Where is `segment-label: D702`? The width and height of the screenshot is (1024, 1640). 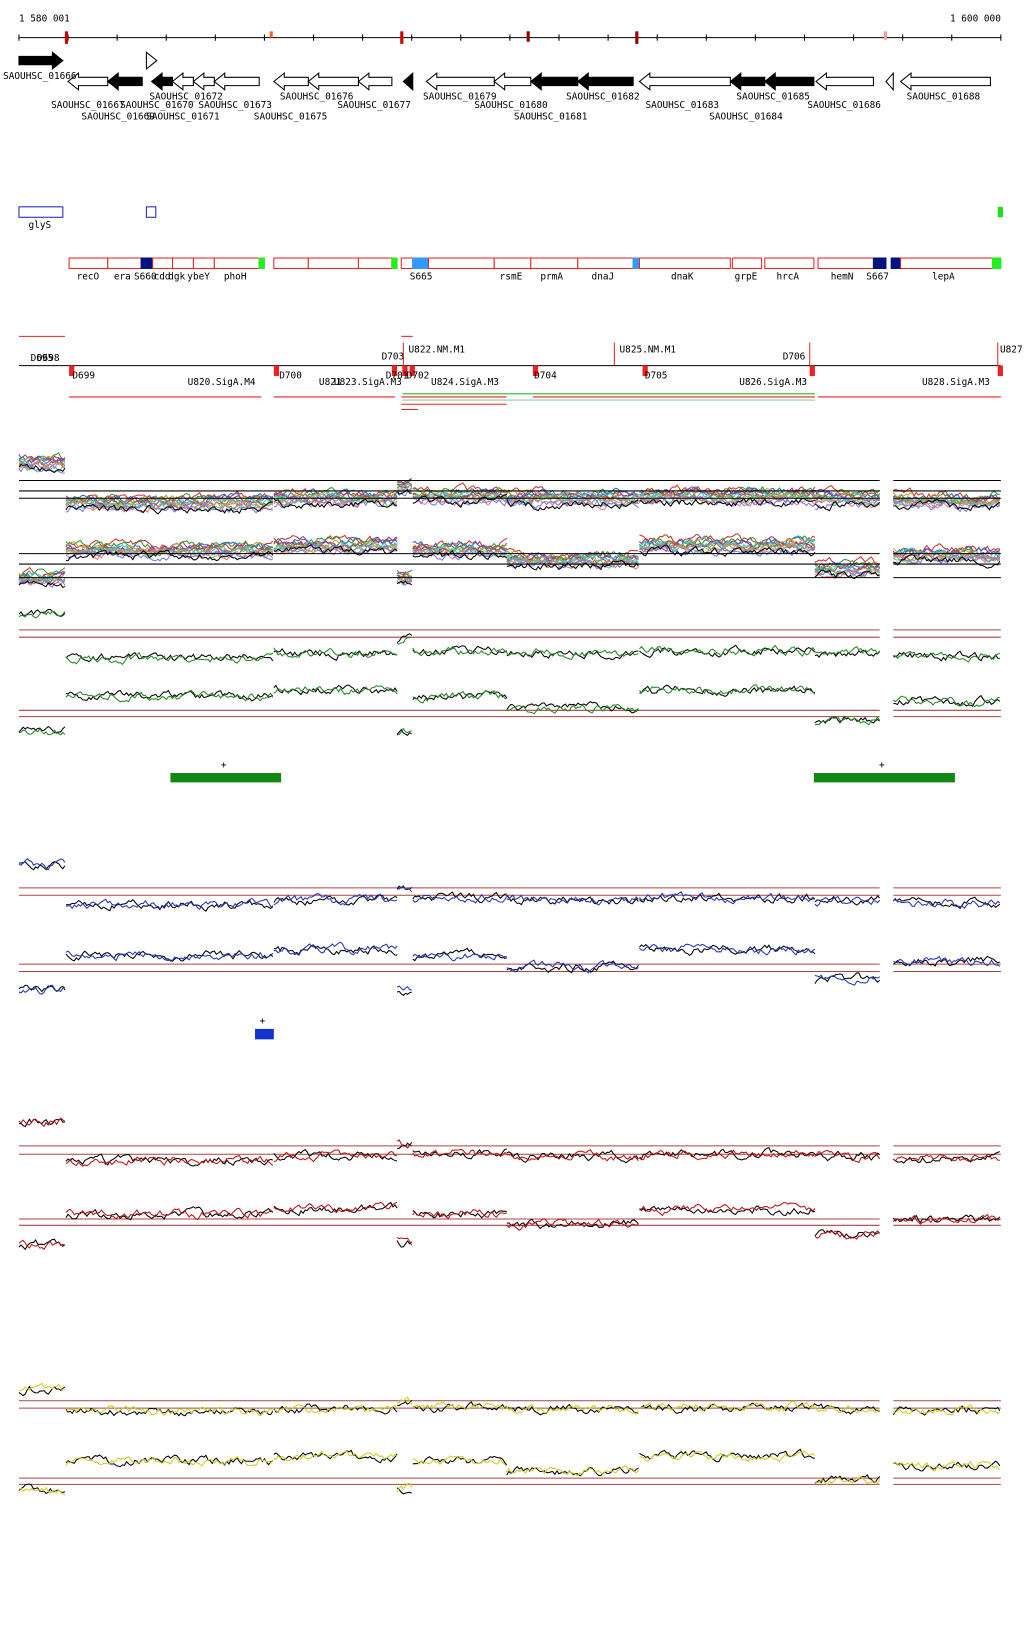
segment-label: D702 is located at coordinates (418, 376).